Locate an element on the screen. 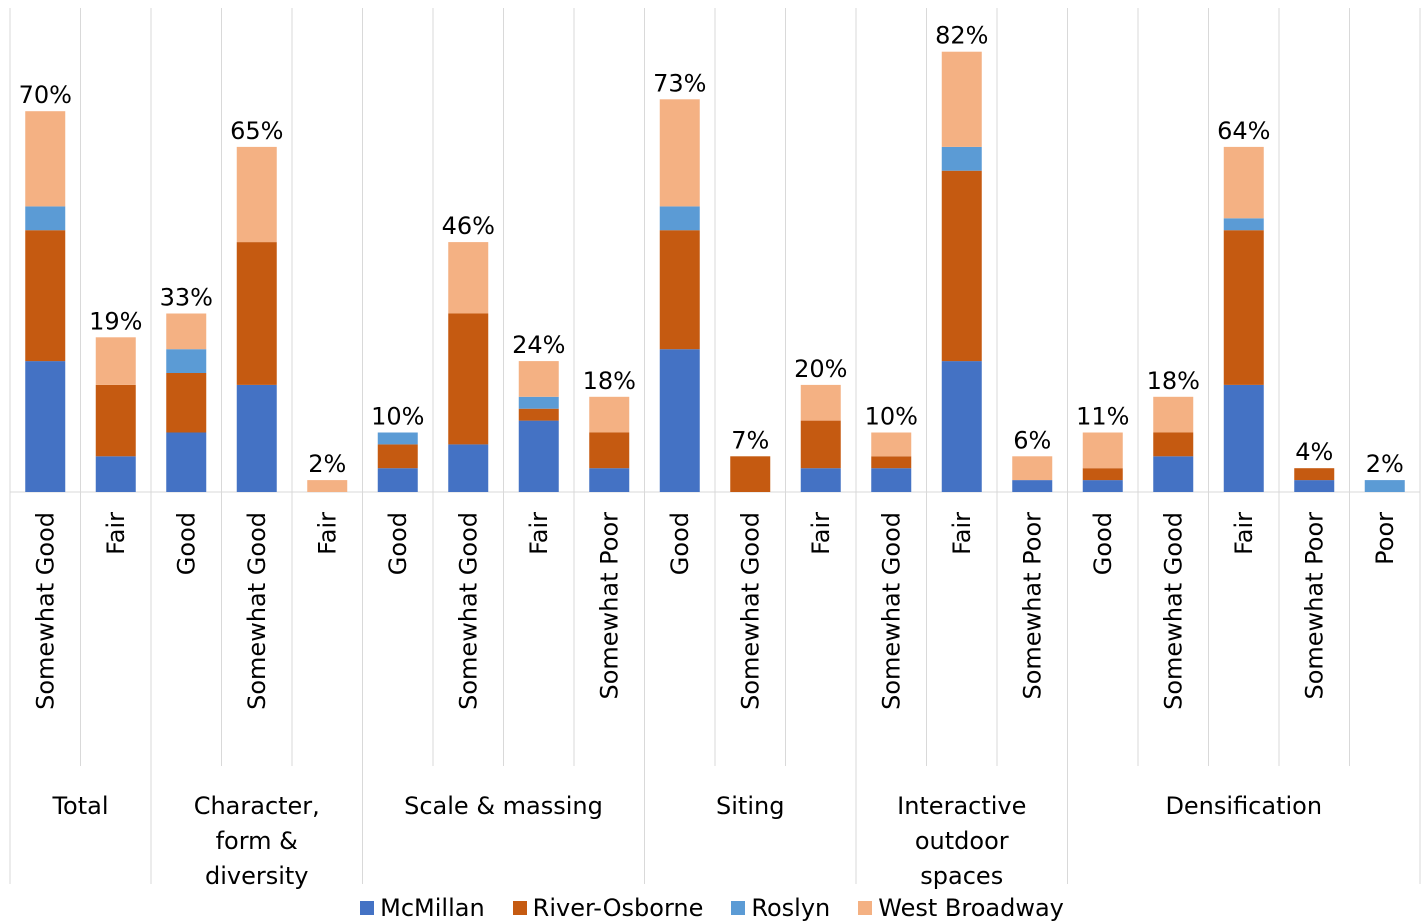 Image resolution: width=1424 pixels, height=924 pixels. category-tick-label: Somewhat Poor is located at coordinates (609, 606).